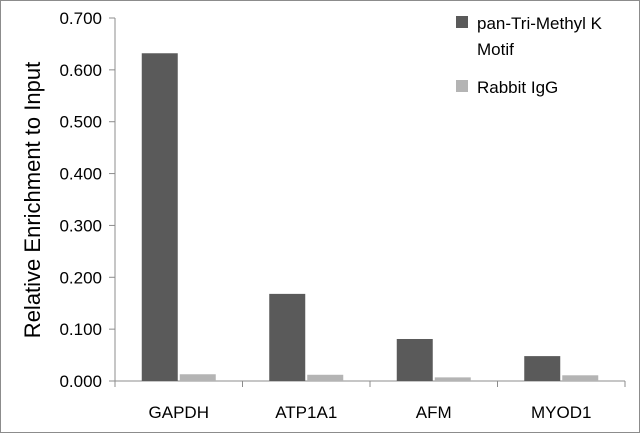  I want to click on x-tick-label: GAPDH, so click(179, 412).